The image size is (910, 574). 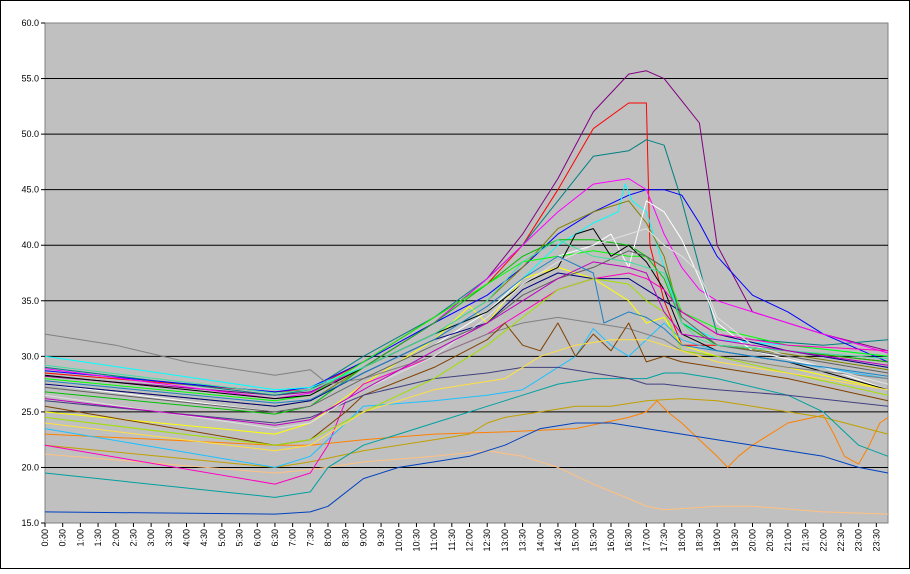 I want to click on y-tick-label: 25.0, so click(x=30, y=412).